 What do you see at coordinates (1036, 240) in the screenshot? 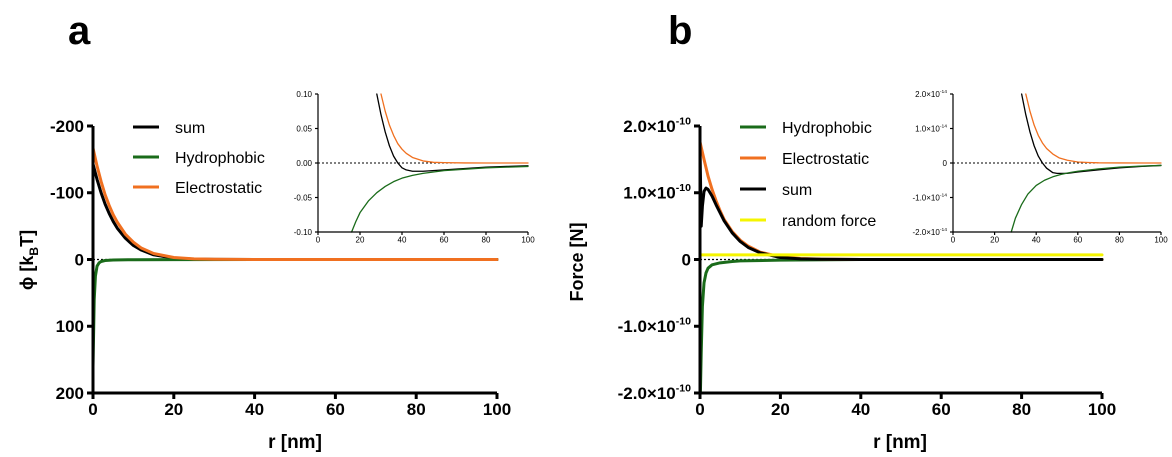
I see `b-inset-x-tick-label: 40` at bounding box center [1036, 240].